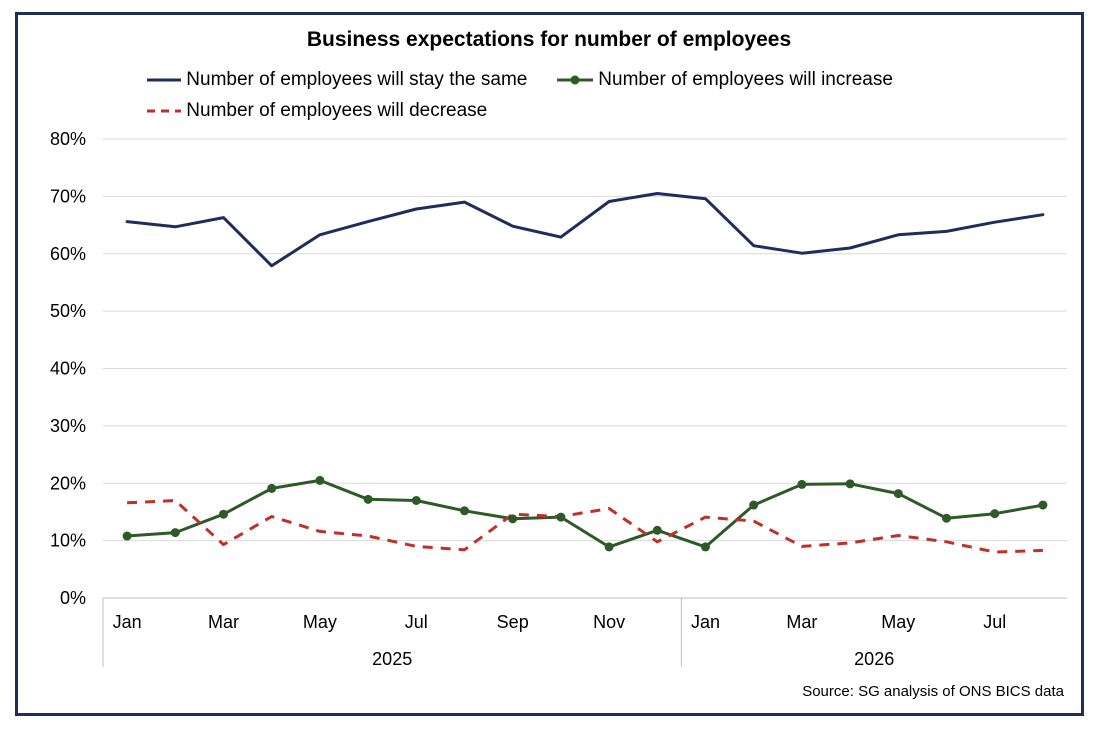  Describe the element at coordinates (357, 79) in the screenshot. I see `legend-label-stay-same: Number of employees will stay the same` at that location.